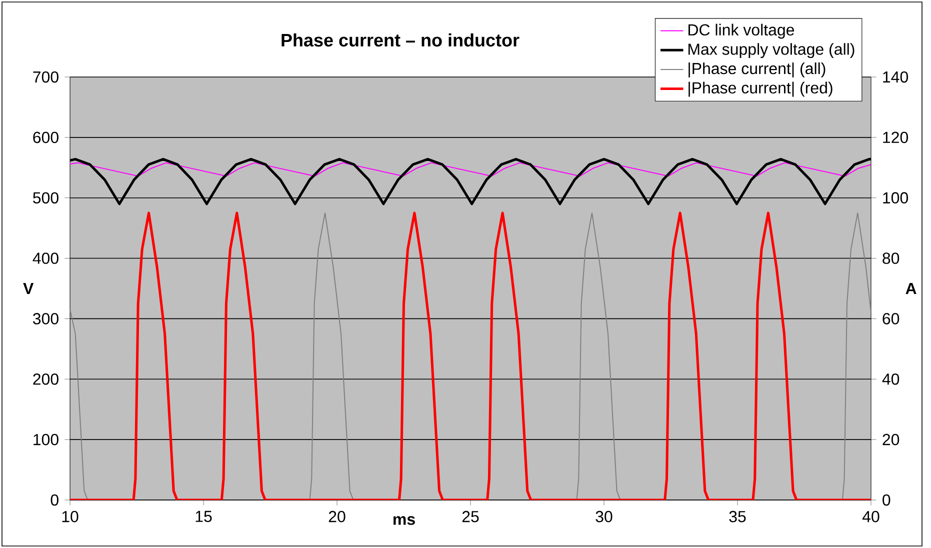  What do you see at coordinates (757, 70) in the screenshot?
I see `legend-label: |Phase current| (all)` at bounding box center [757, 70].